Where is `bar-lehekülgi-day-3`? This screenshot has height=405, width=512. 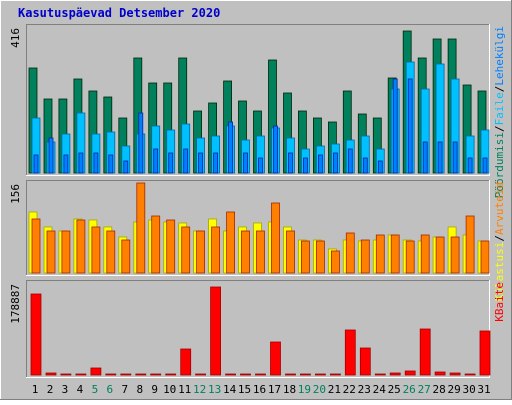 bar-lehekülgi-day-3 is located at coordinates (66, 164).